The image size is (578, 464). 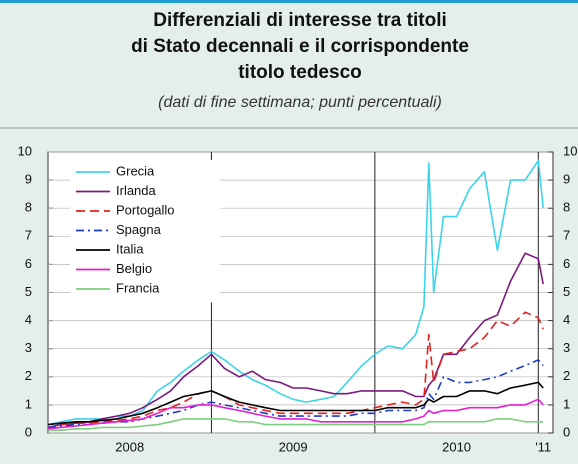 What do you see at coordinates (28, 403) in the screenshot?
I see `y-tick-label: 1` at bounding box center [28, 403].